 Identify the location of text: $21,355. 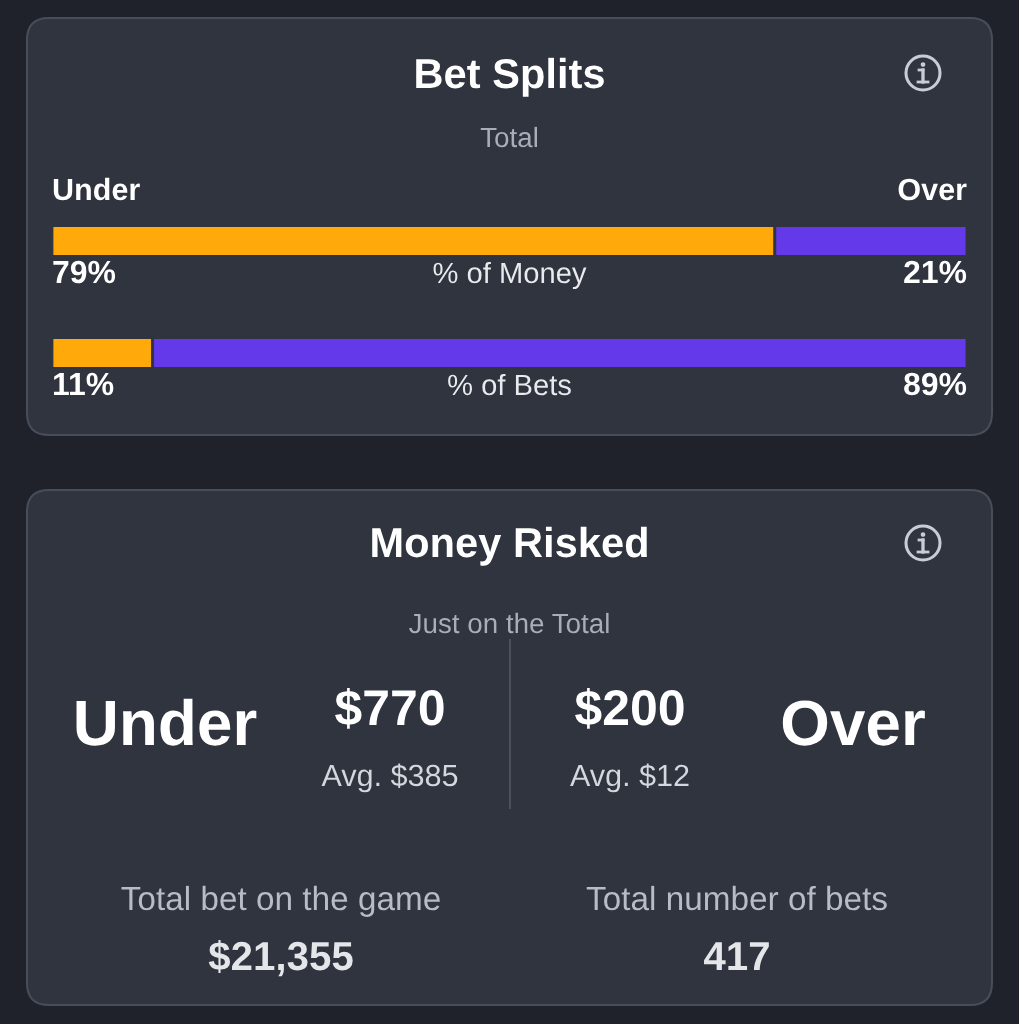
(280, 958).